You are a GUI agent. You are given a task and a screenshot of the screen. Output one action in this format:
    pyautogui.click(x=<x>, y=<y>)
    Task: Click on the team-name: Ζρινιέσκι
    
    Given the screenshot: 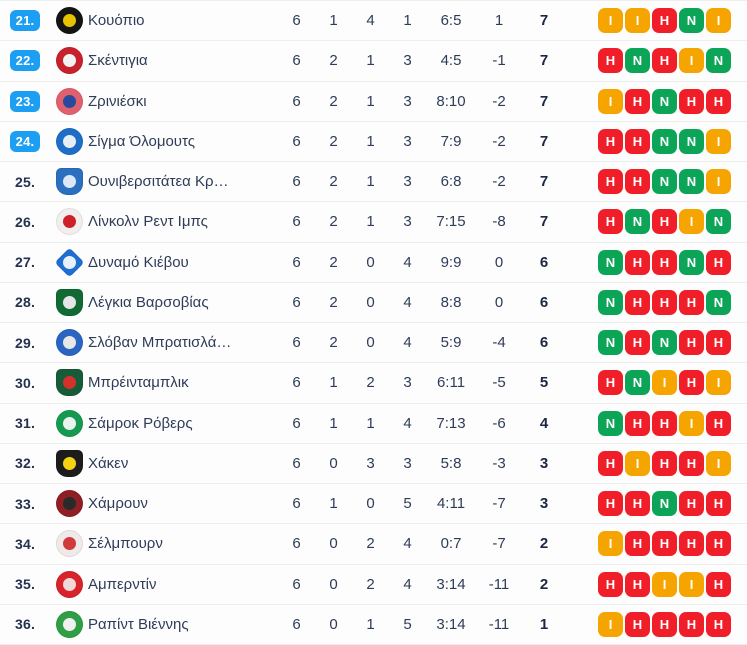 What is the action you would take?
    pyautogui.click(x=117, y=101)
    